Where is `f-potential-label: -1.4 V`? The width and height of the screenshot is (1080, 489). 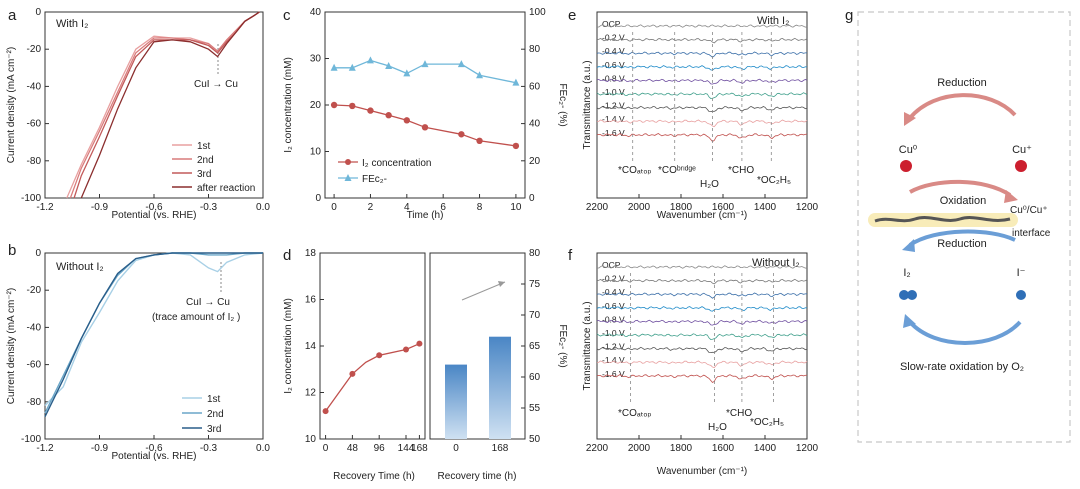
f-potential-label: -1.4 V is located at coordinates (613, 360).